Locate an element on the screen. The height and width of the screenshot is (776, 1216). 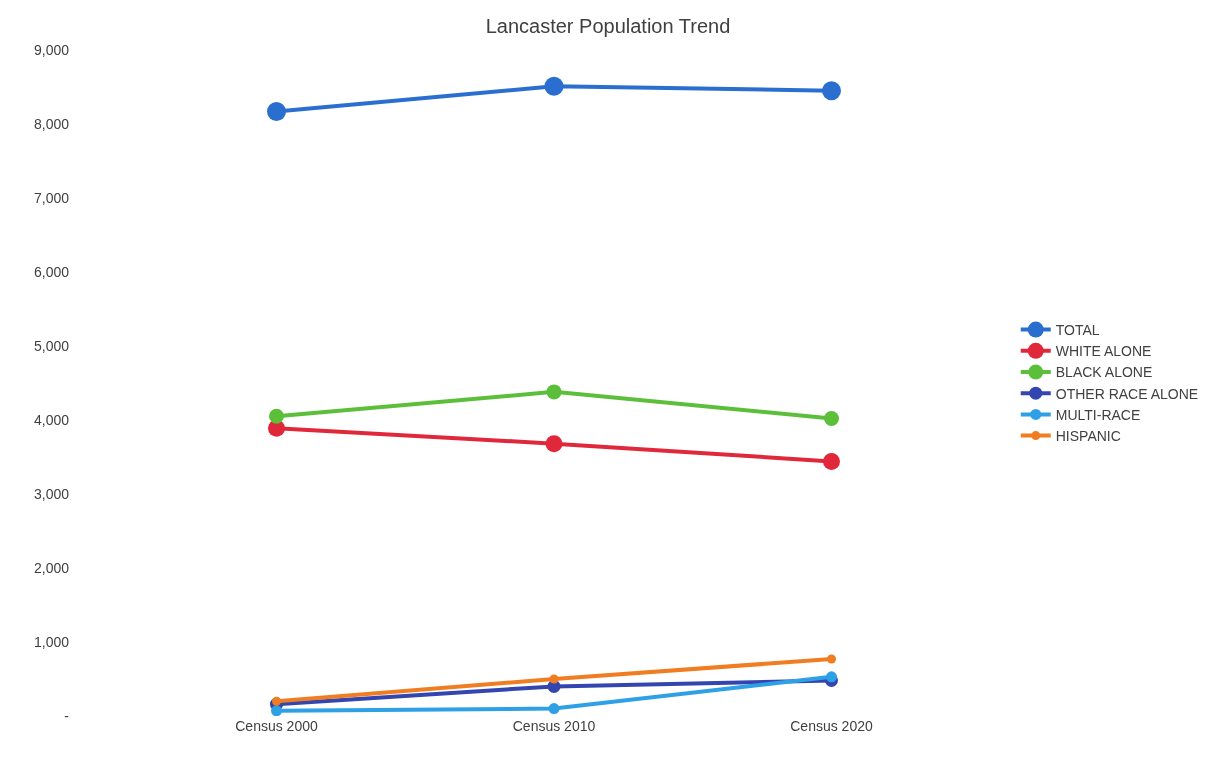
chart-title: Lancaster Population Trend is located at coordinates (608, 26).